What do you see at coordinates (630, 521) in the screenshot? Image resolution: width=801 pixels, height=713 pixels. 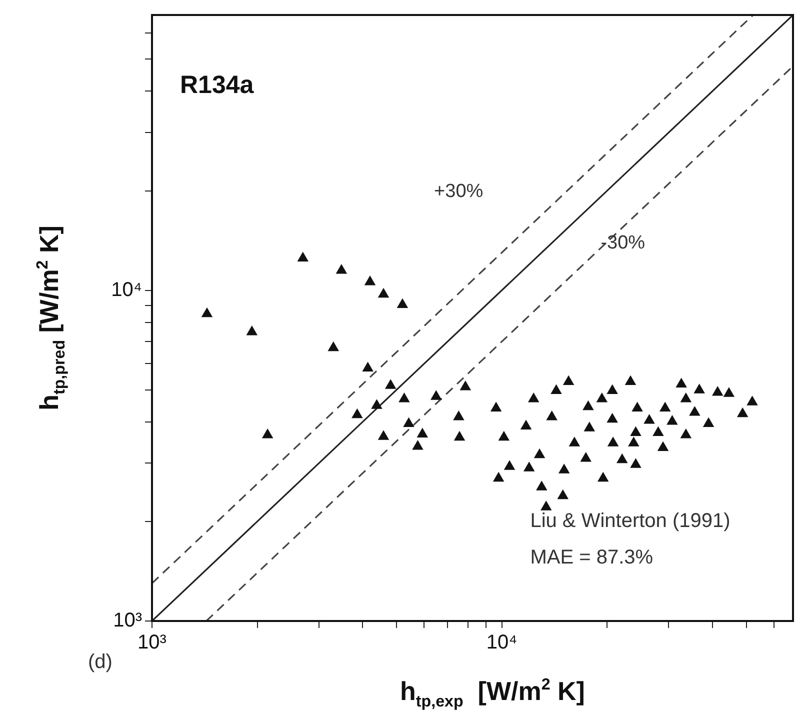 I see `annotation: Liu & Winterton (1991)` at bounding box center [630, 521].